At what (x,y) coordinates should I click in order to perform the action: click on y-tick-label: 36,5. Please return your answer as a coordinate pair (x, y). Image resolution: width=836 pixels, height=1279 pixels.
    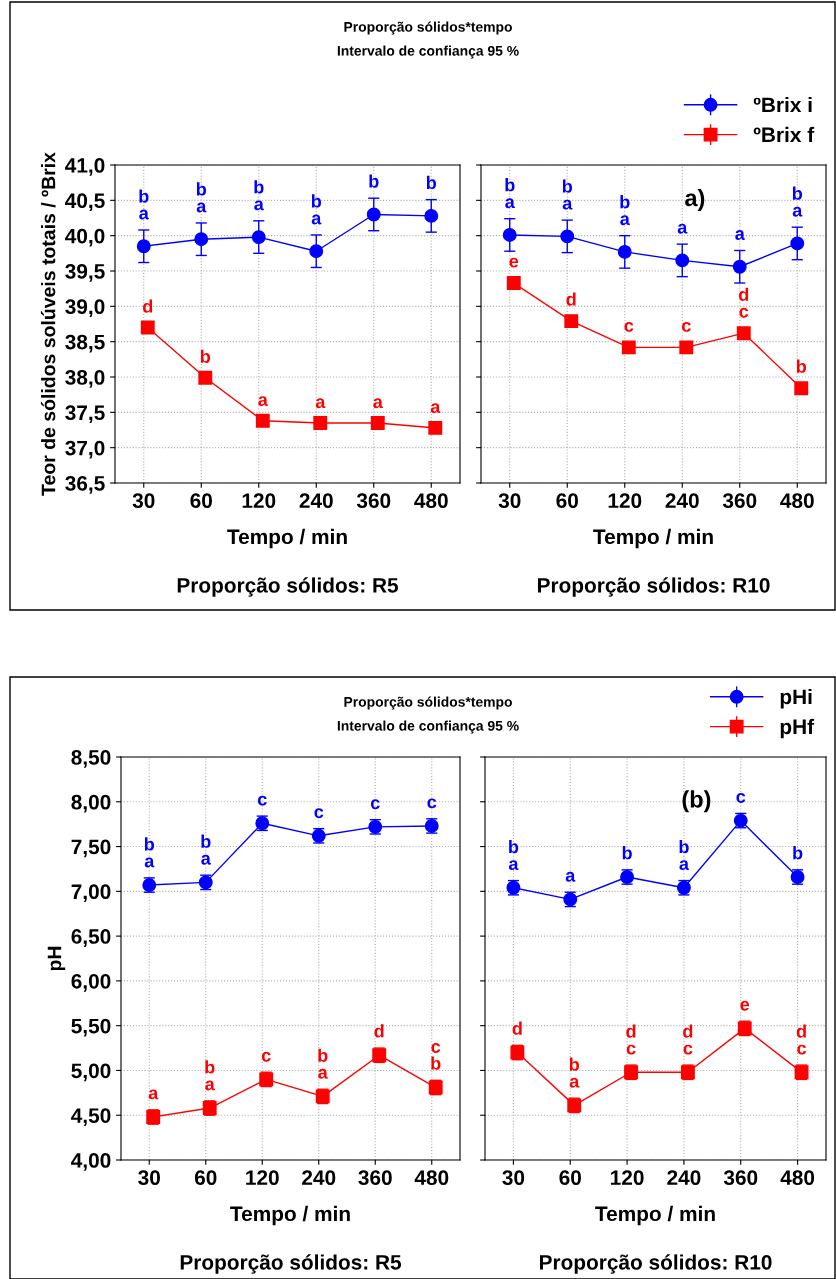
    Looking at the image, I should click on (85, 485).